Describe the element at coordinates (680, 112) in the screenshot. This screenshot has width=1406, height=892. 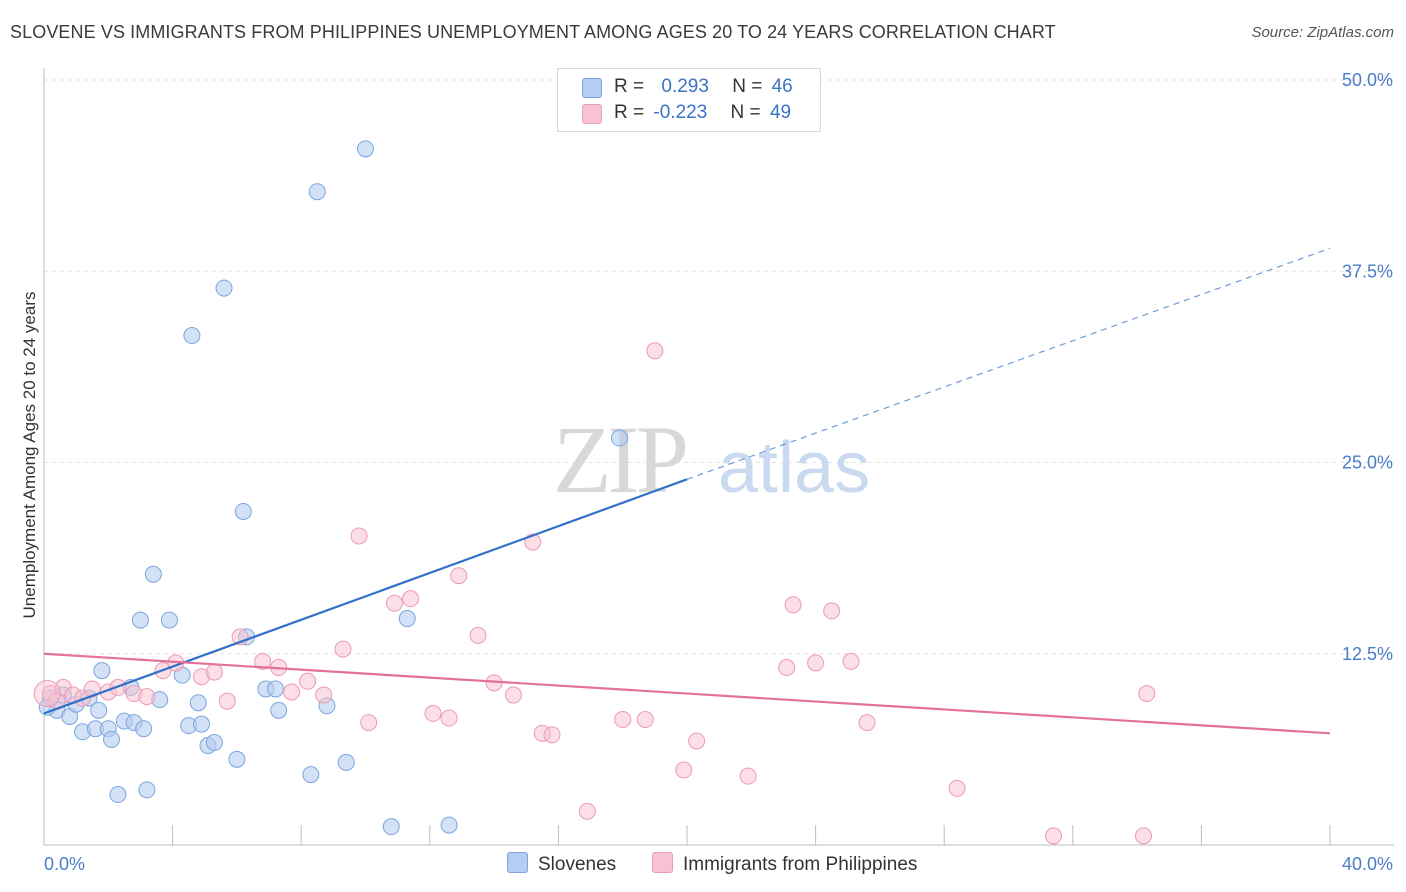
I see `legend-r-value: -0.223` at that location.